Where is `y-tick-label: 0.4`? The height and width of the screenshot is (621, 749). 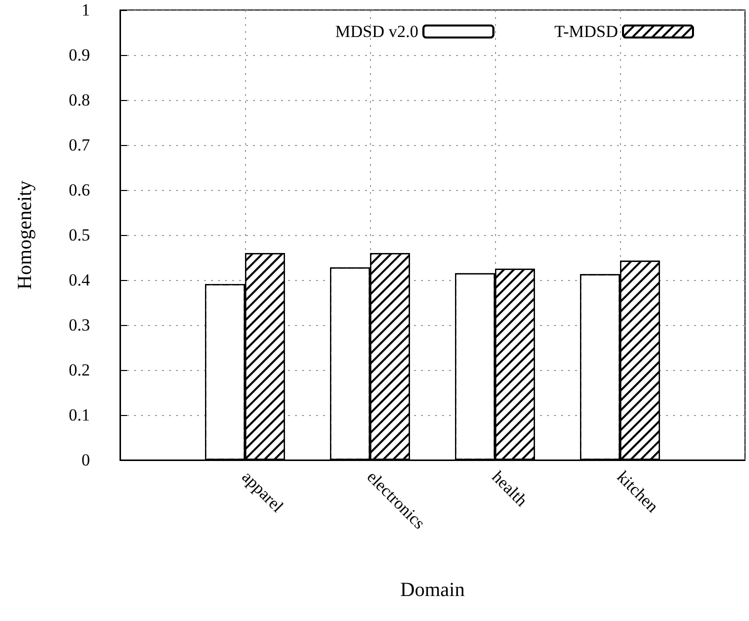
y-tick-label: 0.4 is located at coordinates (79, 280).